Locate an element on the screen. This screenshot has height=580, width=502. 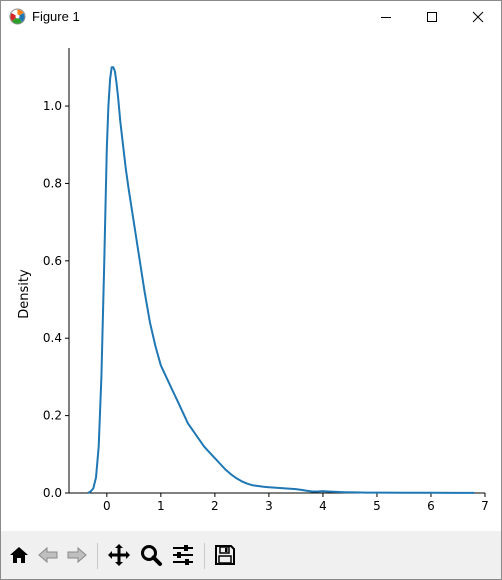
close-icon is located at coordinates (478, 17).